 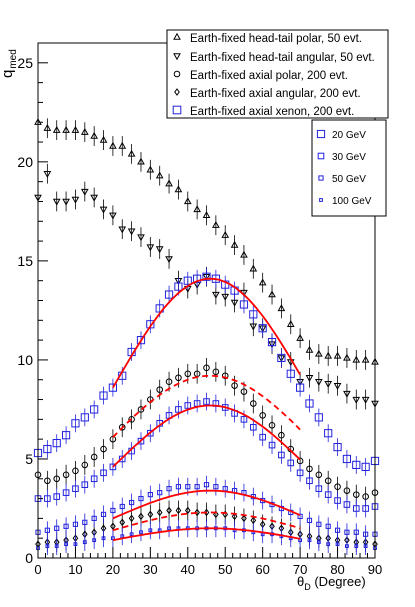 What do you see at coordinates (150, 514) in the screenshot?
I see `point-s3-12-shape` at bounding box center [150, 514].